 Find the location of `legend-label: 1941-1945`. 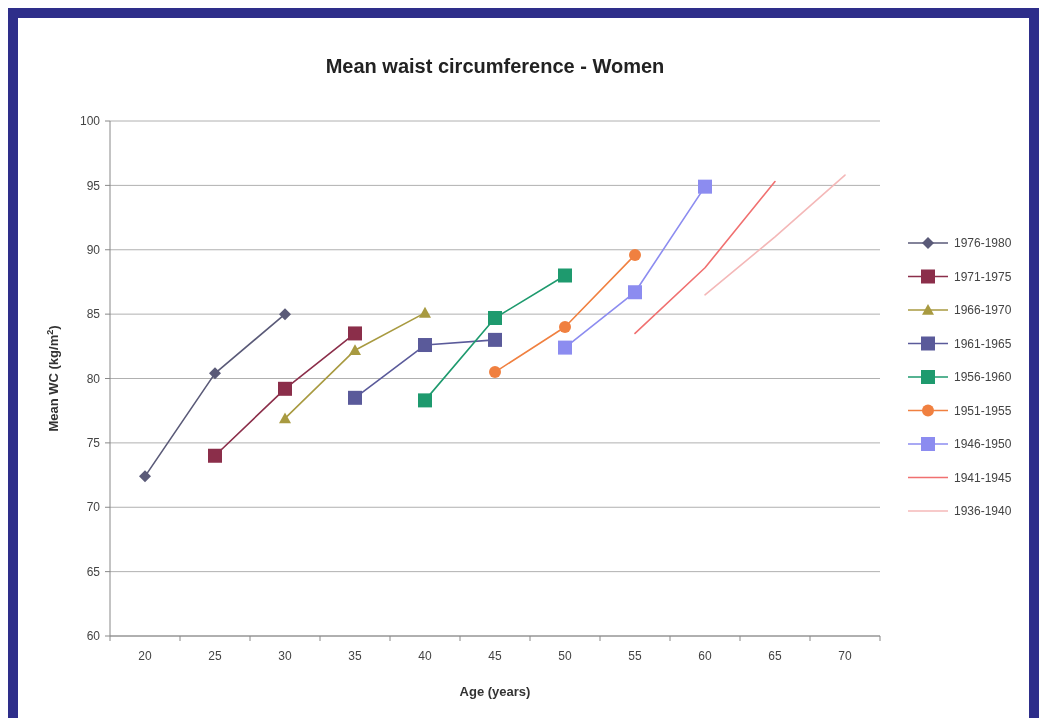

legend-label: 1941-1945 is located at coordinates (983, 477).